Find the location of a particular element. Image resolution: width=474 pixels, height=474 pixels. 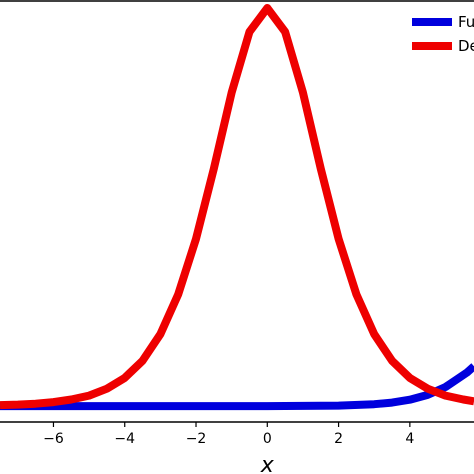

x-tick-label: −4 is located at coordinates (124, 439).